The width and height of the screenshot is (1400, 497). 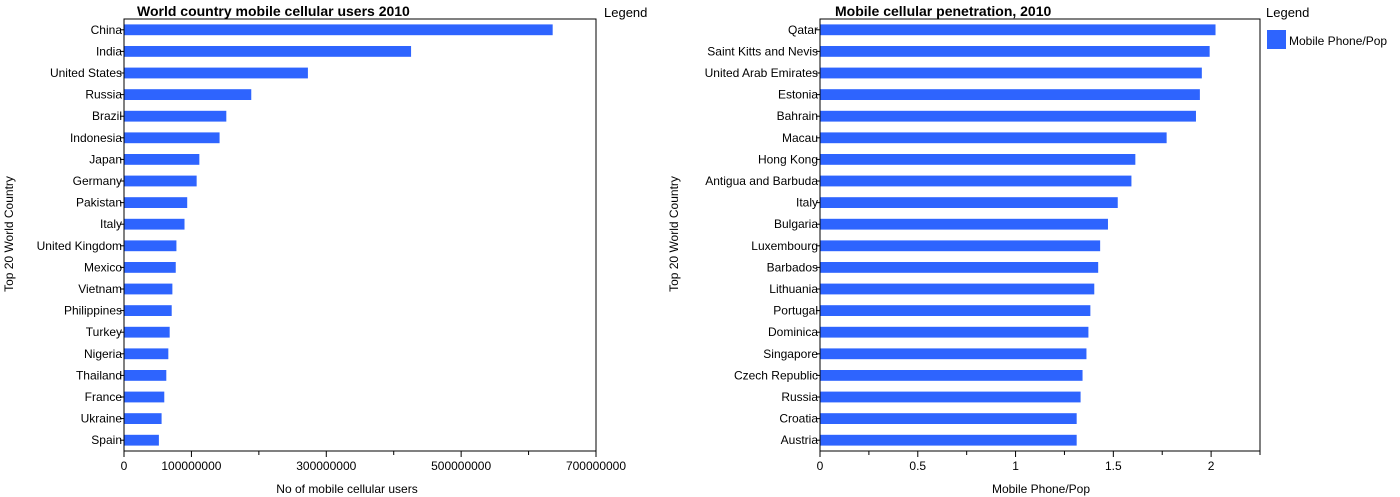 What do you see at coordinates (99, 203) in the screenshot?
I see `chart1-category-label: Pakistan` at bounding box center [99, 203].